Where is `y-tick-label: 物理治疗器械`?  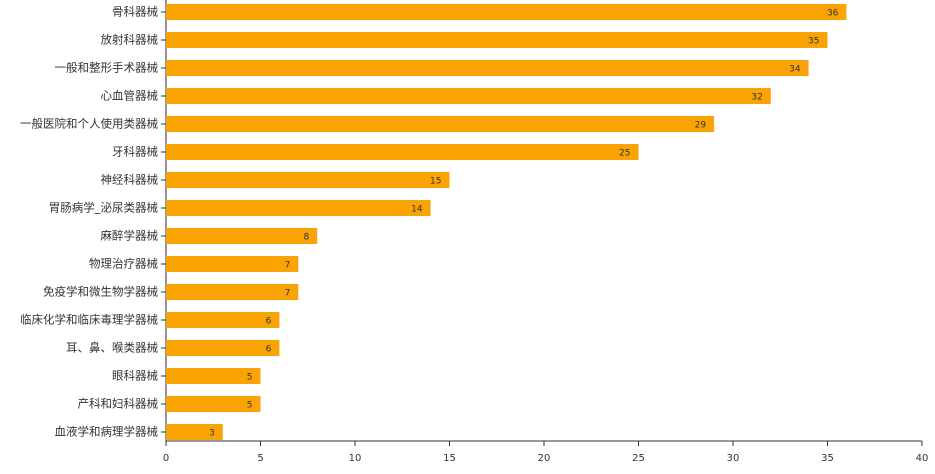
y-tick-label: 物理治疗器械 is located at coordinates (123, 264).